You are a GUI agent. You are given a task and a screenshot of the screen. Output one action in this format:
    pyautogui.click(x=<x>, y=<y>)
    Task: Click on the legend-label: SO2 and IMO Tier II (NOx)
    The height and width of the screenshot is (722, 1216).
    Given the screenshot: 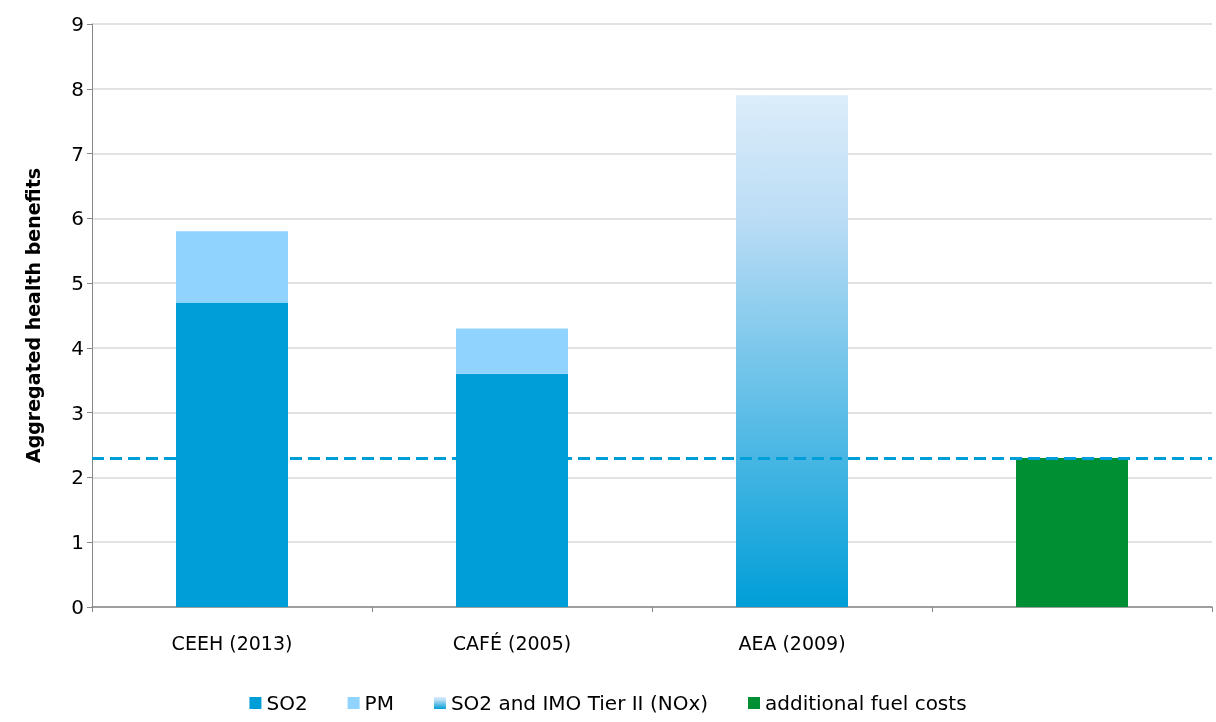 What is the action you would take?
    pyautogui.click(x=579, y=703)
    